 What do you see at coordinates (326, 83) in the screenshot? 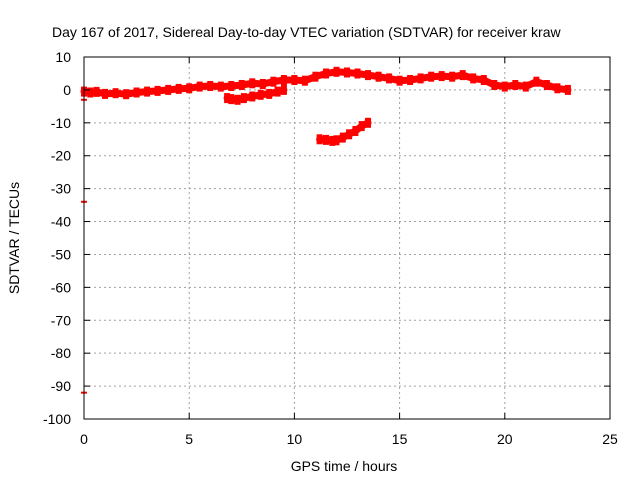
I see `series-main` at bounding box center [326, 83].